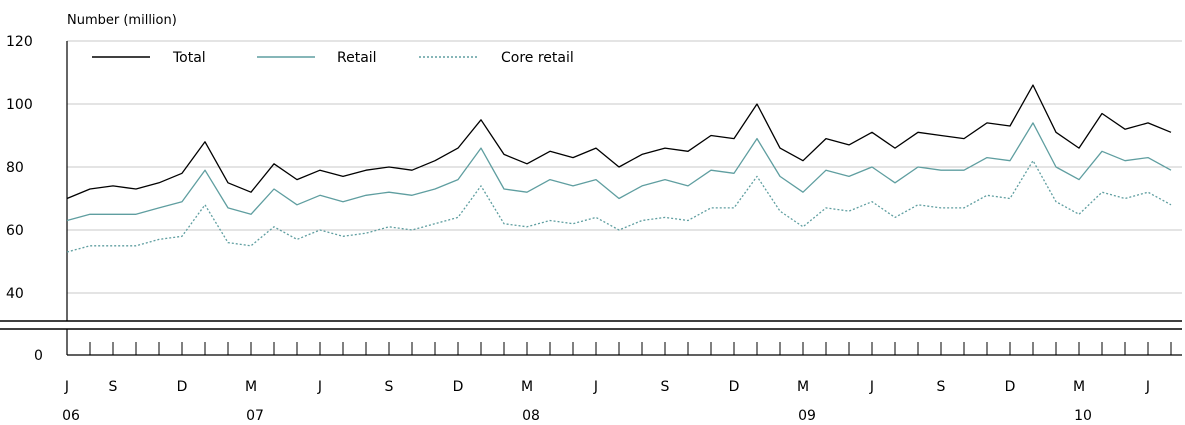 Image resolution: width=1185 pixels, height=425 pixels. Describe the element at coordinates (357, 58) in the screenshot. I see `legend-label: Retail` at that location.